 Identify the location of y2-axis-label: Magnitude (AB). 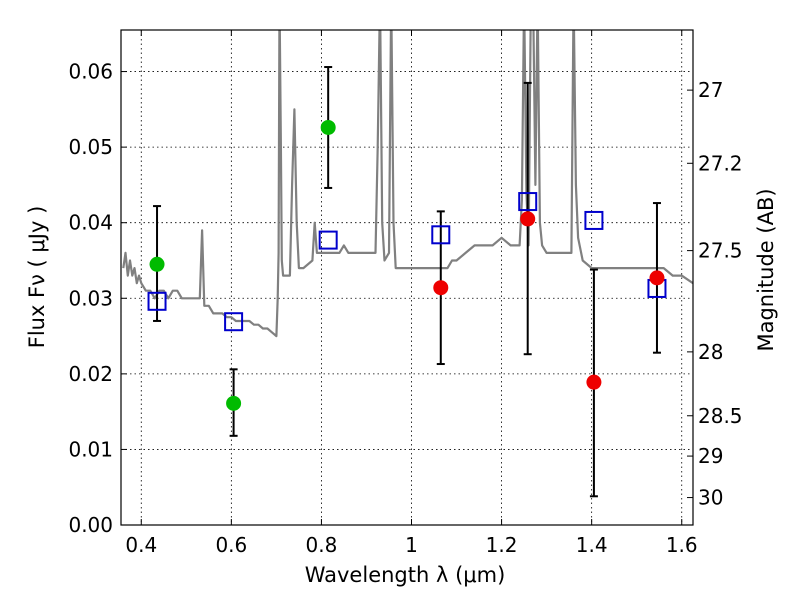
(766, 269).